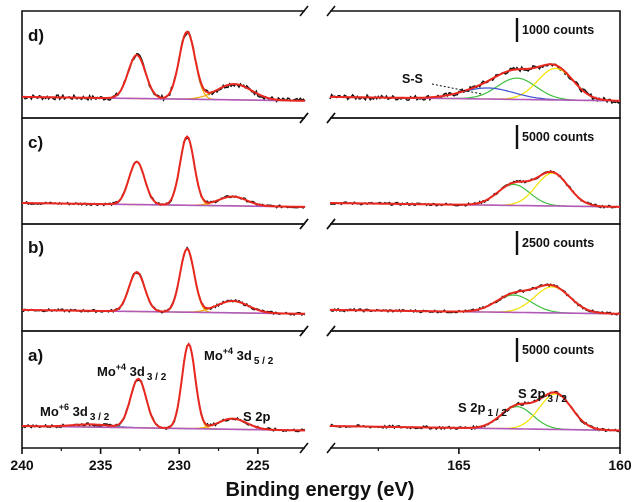 This screenshot has width=638, height=502. Describe the element at coordinates (459, 465) in the screenshot. I see `x-tick-label: 165` at that location.